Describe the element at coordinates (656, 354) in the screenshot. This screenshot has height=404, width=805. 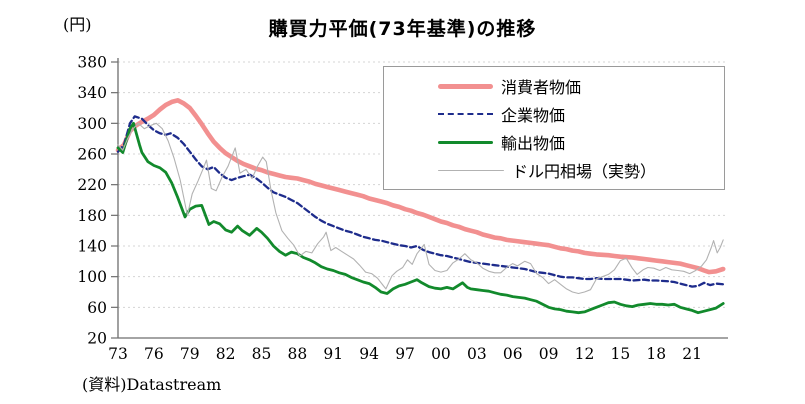
I see `x-tick-label: 18` at that location.